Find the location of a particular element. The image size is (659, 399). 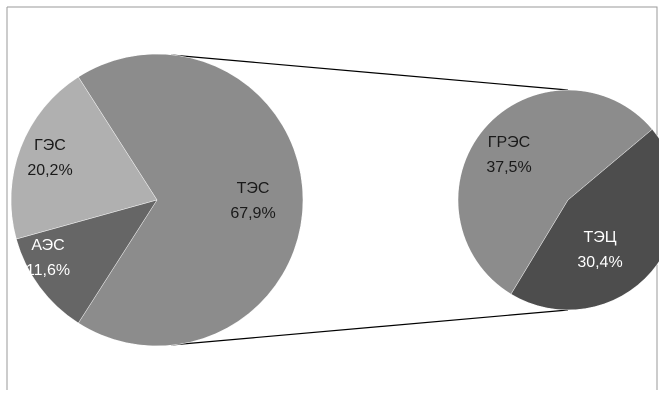

slice-value-label: 30,4% is located at coordinates (599, 262).